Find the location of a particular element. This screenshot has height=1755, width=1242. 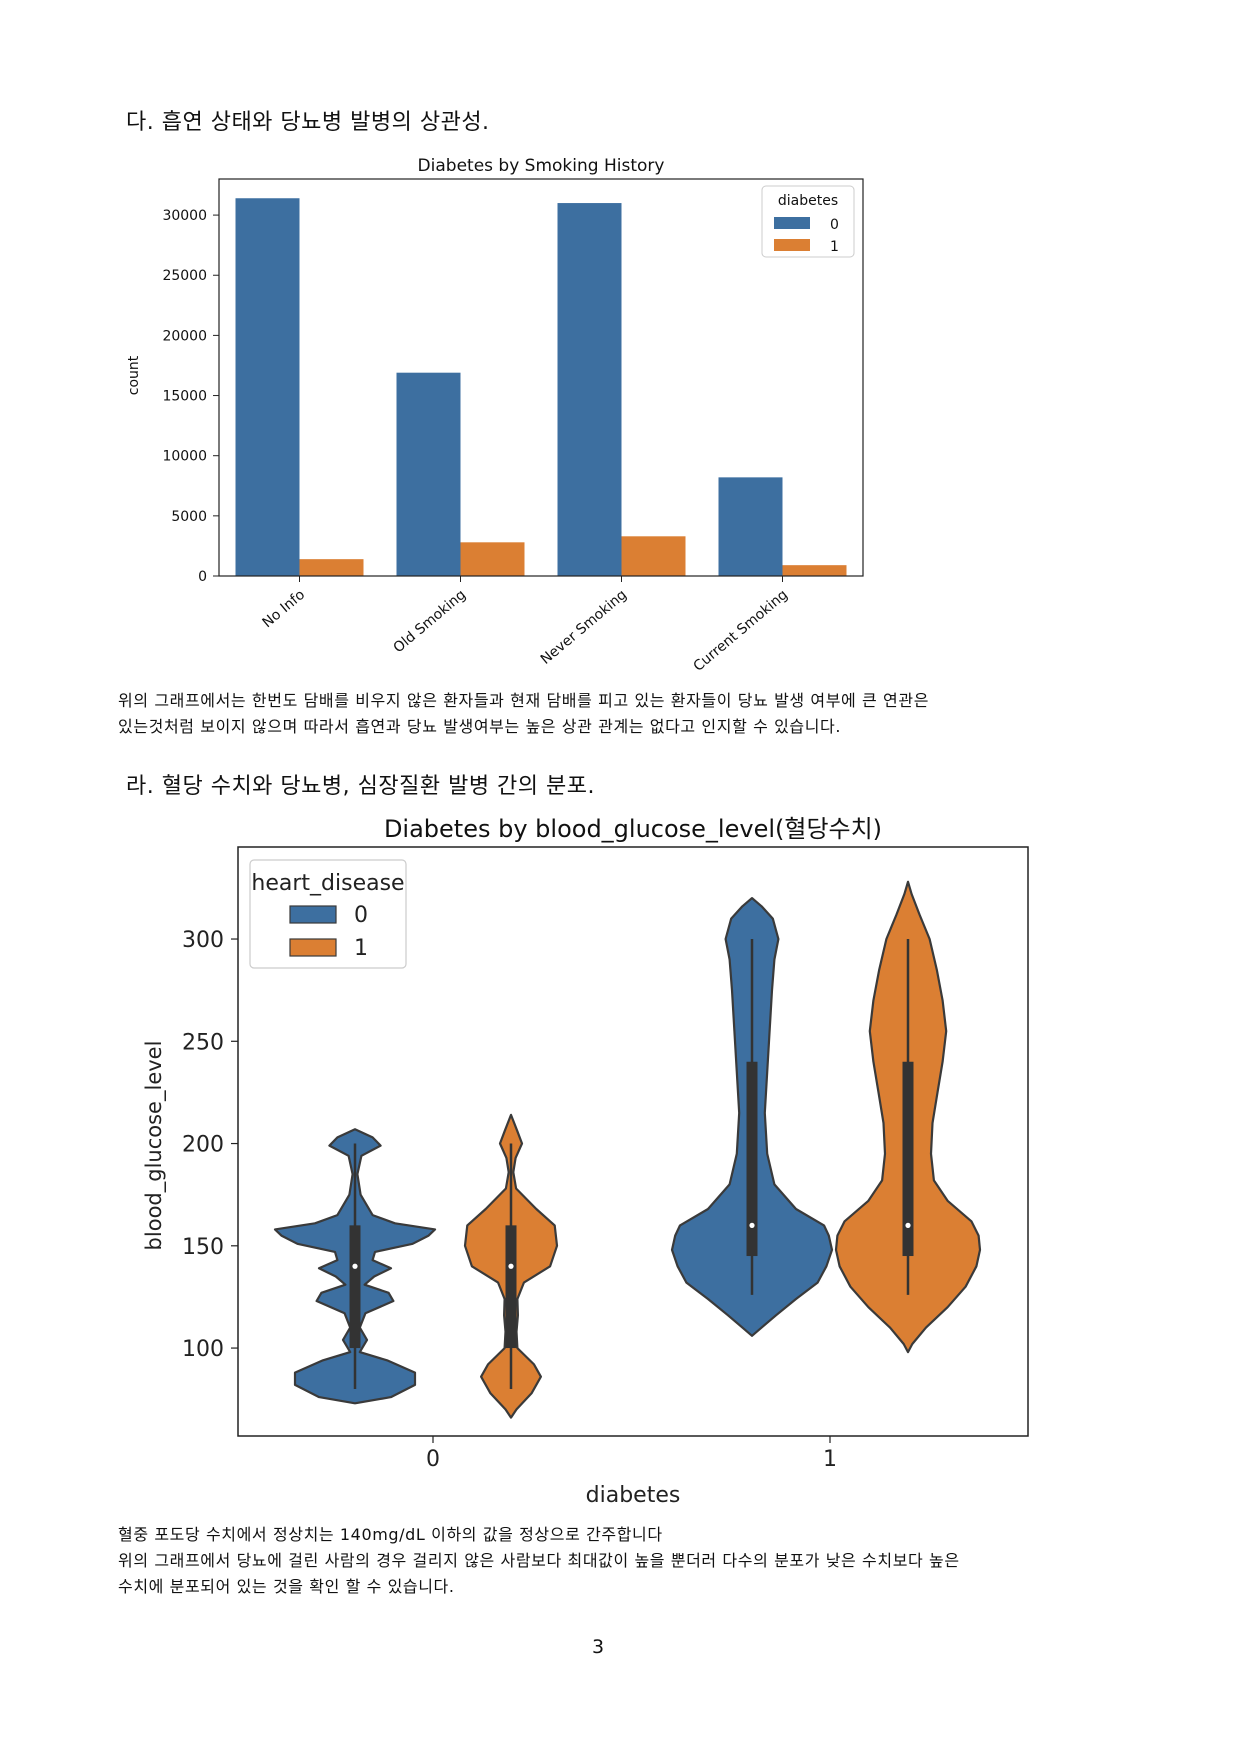

bar-y-tick-label: 0 is located at coordinates (202, 577).